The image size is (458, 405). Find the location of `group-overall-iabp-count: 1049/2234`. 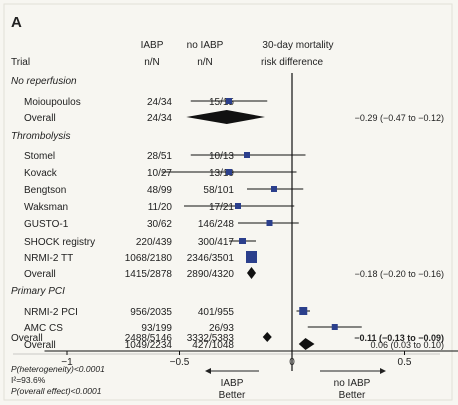

group-overall-iabp-count: 1049/2234 is located at coordinates (149, 345).